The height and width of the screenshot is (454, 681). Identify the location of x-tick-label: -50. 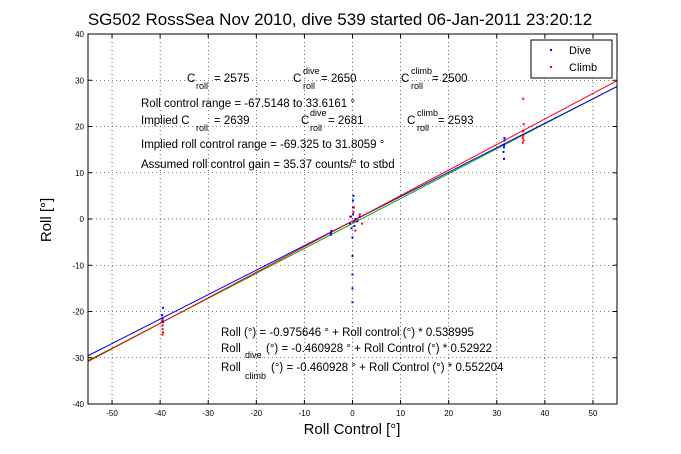
(112, 413).